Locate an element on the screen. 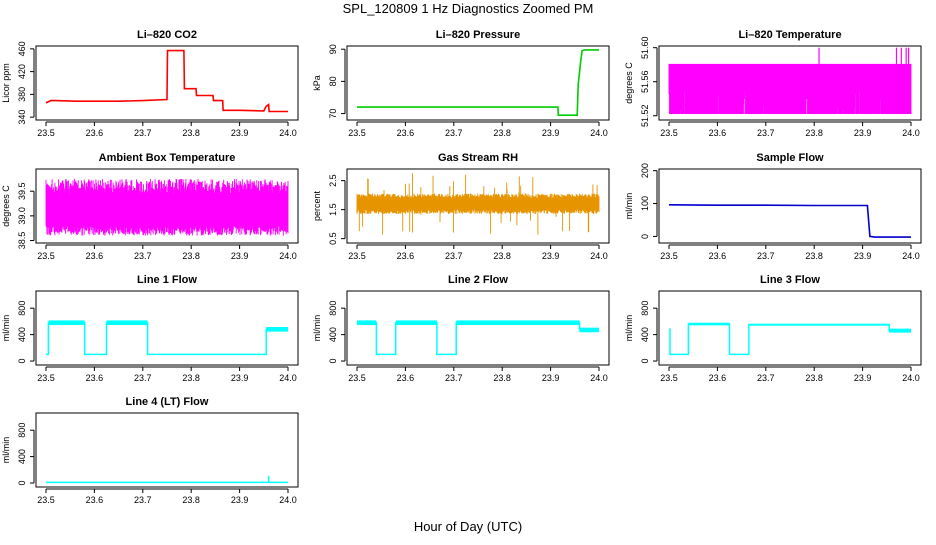 The height and width of the screenshot is (545, 936). chart-title: Line 2 Flow is located at coordinates (478, 280).